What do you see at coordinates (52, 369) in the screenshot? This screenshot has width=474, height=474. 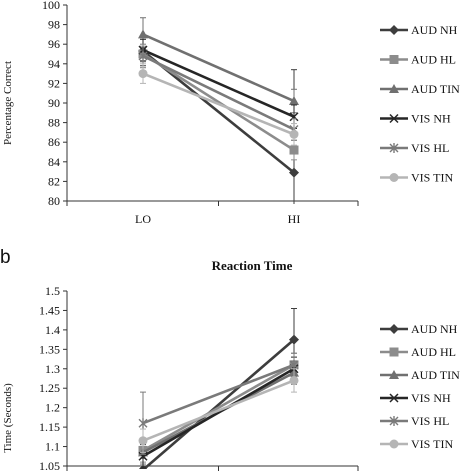 I see `y-tick-label: 1.3` at bounding box center [52, 369].